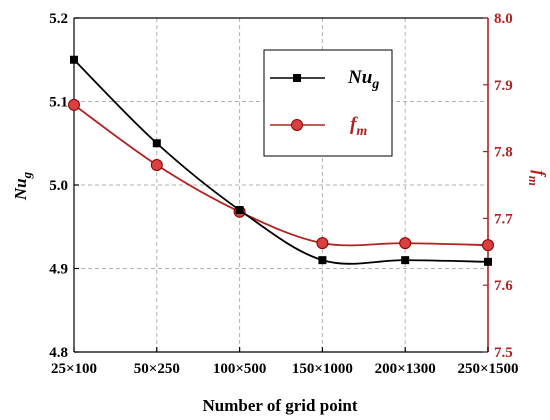  Describe the element at coordinates (297, 125) in the screenshot. I see `legend-marker-fm` at that location.